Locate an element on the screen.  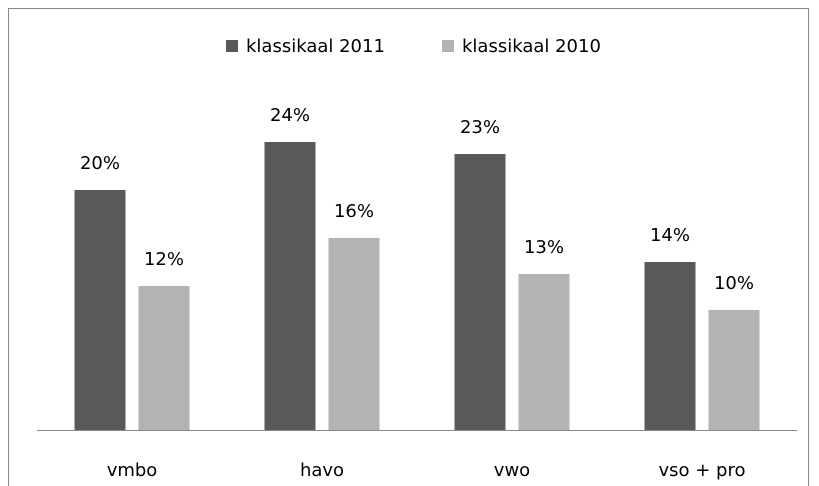
data-label: 14% is located at coordinates (670, 235).